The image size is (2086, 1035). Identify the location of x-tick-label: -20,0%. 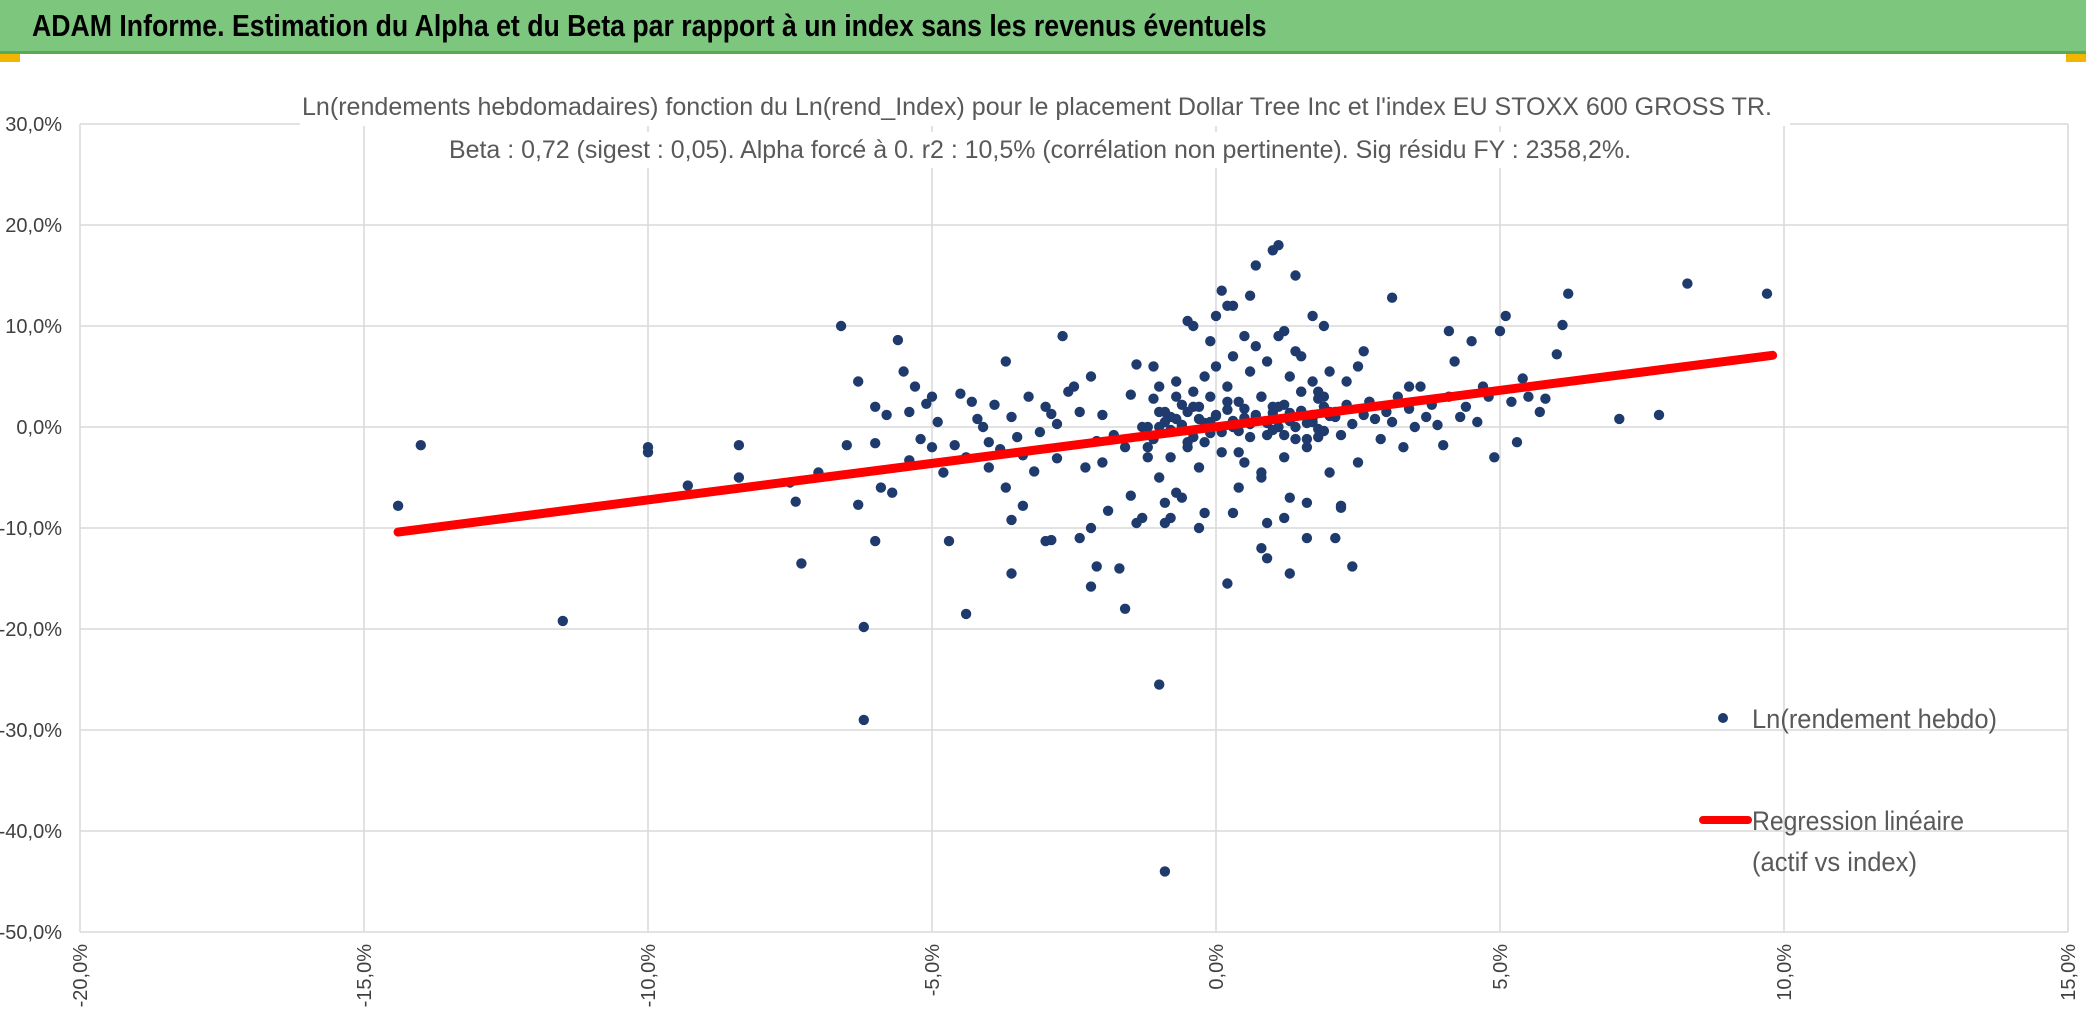
(81, 976).